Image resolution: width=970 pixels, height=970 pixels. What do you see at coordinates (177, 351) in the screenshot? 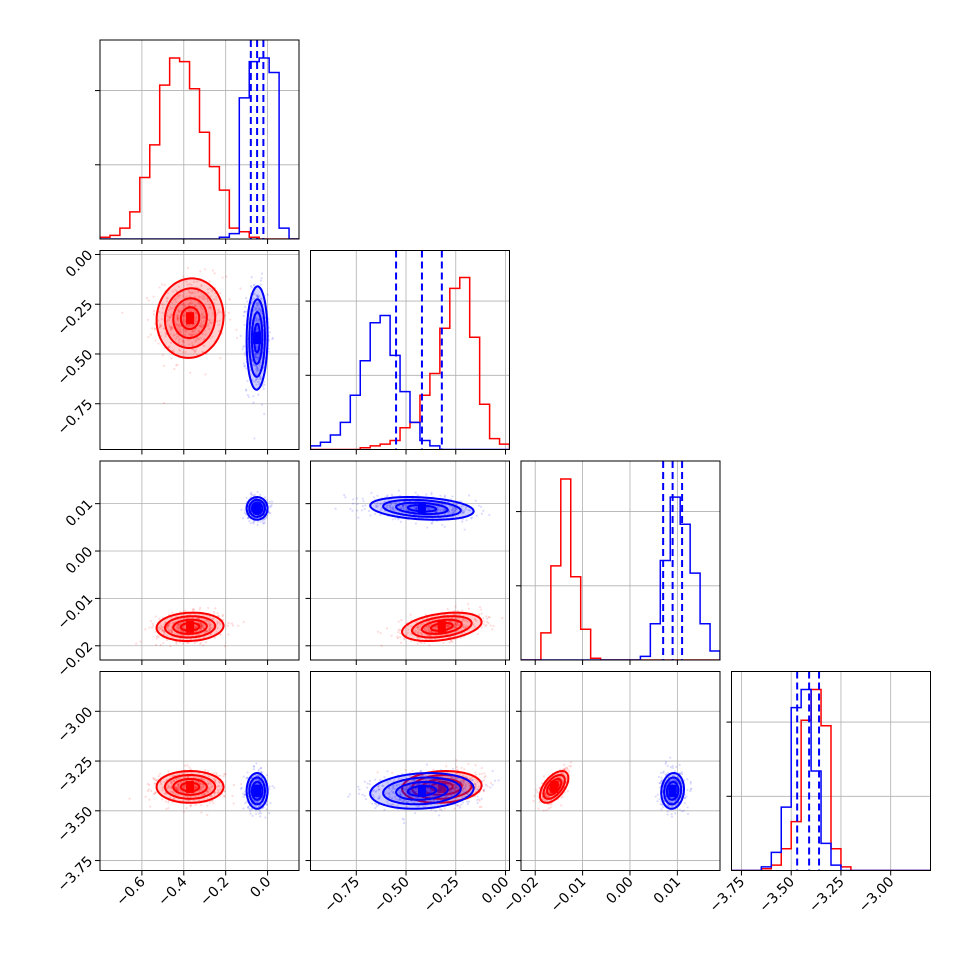
I see `panel-1-0: 0.00−0.25−0.50−0.75` at bounding box center [177, 351].